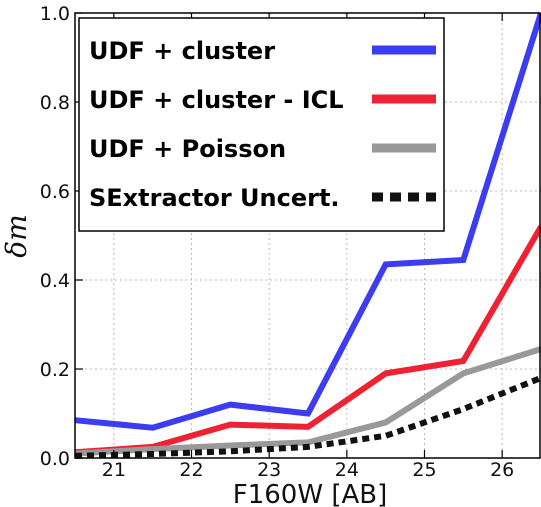  What do you see at coordinates (182, 51) in the screenshot?
I see `legend-label: UDF + cluster` at bounding box center [182, 51].